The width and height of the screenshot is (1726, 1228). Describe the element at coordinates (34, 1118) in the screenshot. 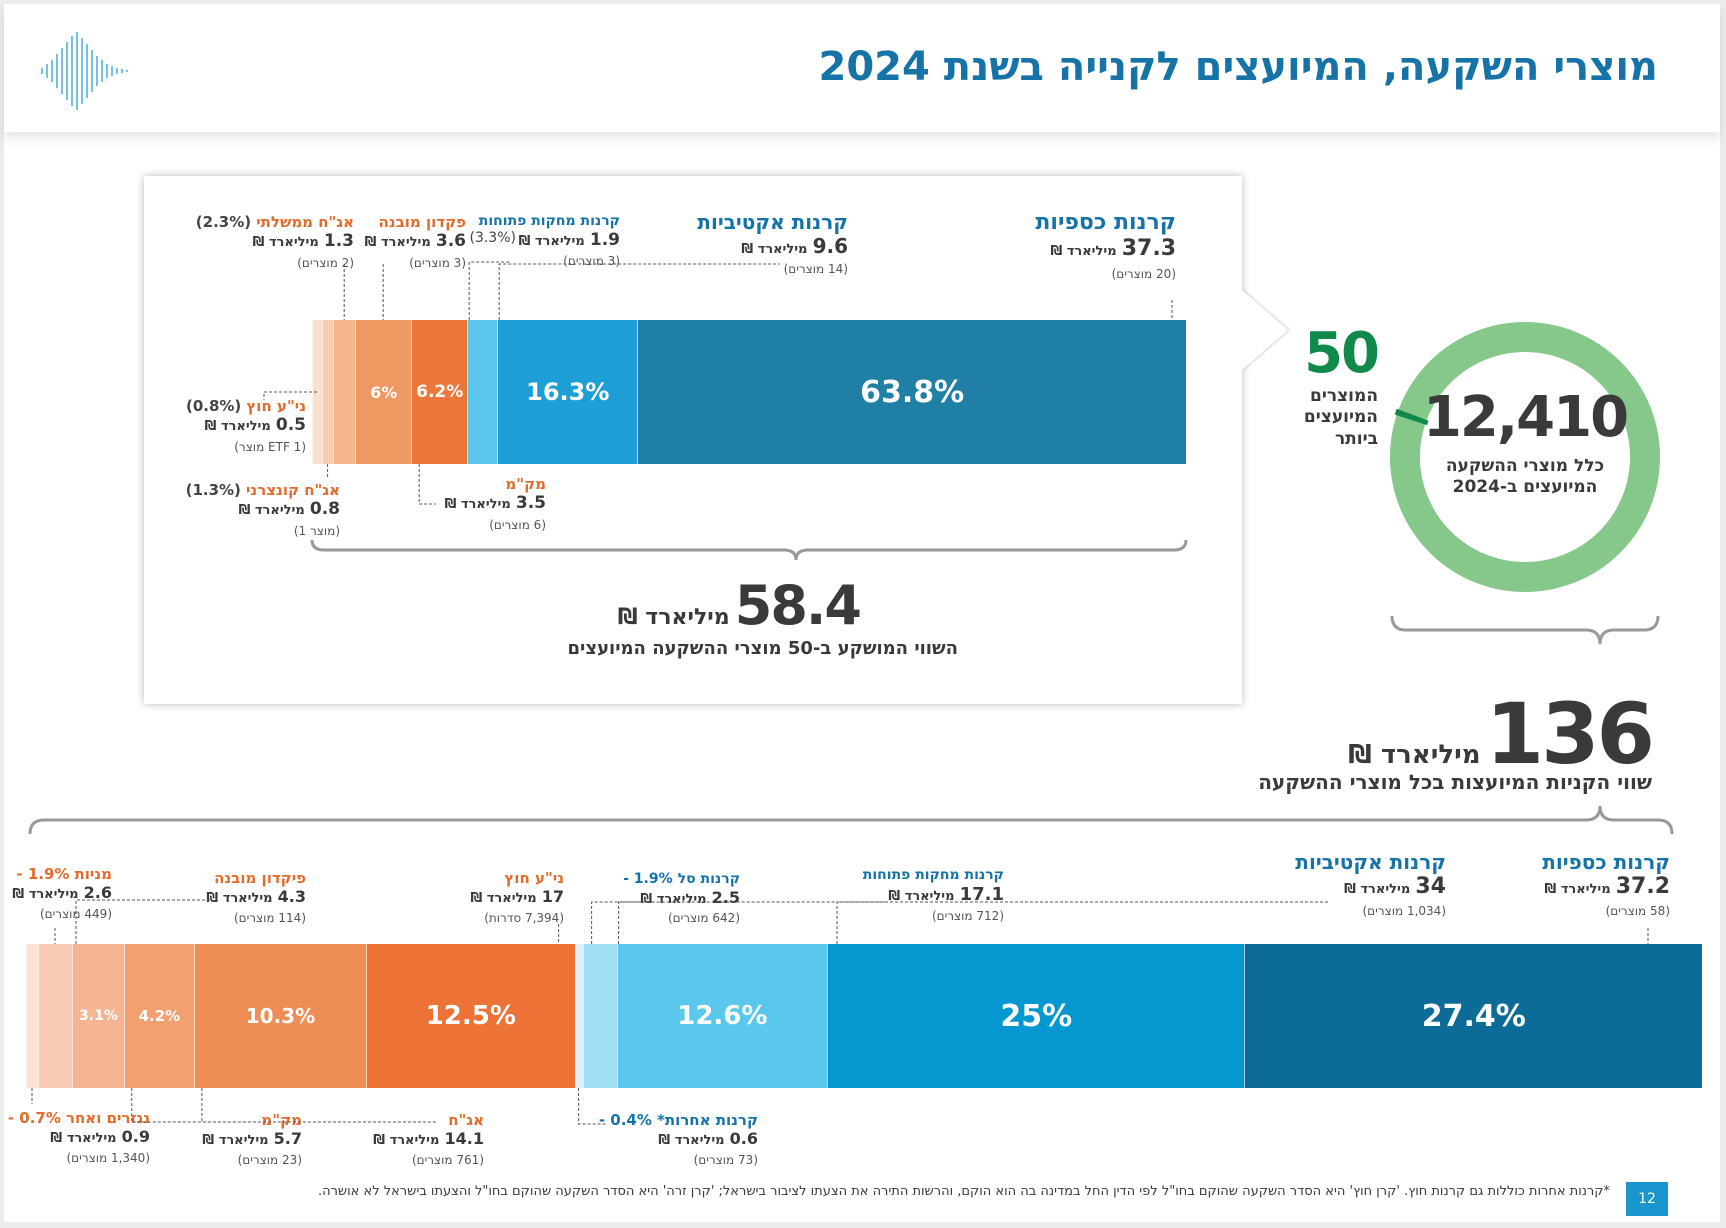

I see `segment-percent-label: 0.7% -` at that location.